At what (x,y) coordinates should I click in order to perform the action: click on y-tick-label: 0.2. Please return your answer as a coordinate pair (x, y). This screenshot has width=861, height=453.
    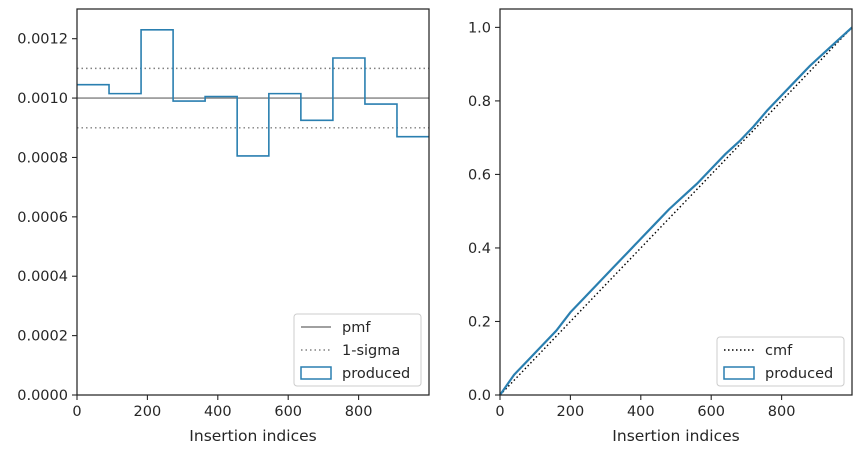
    Looking at the image, I should click on (479, 322).